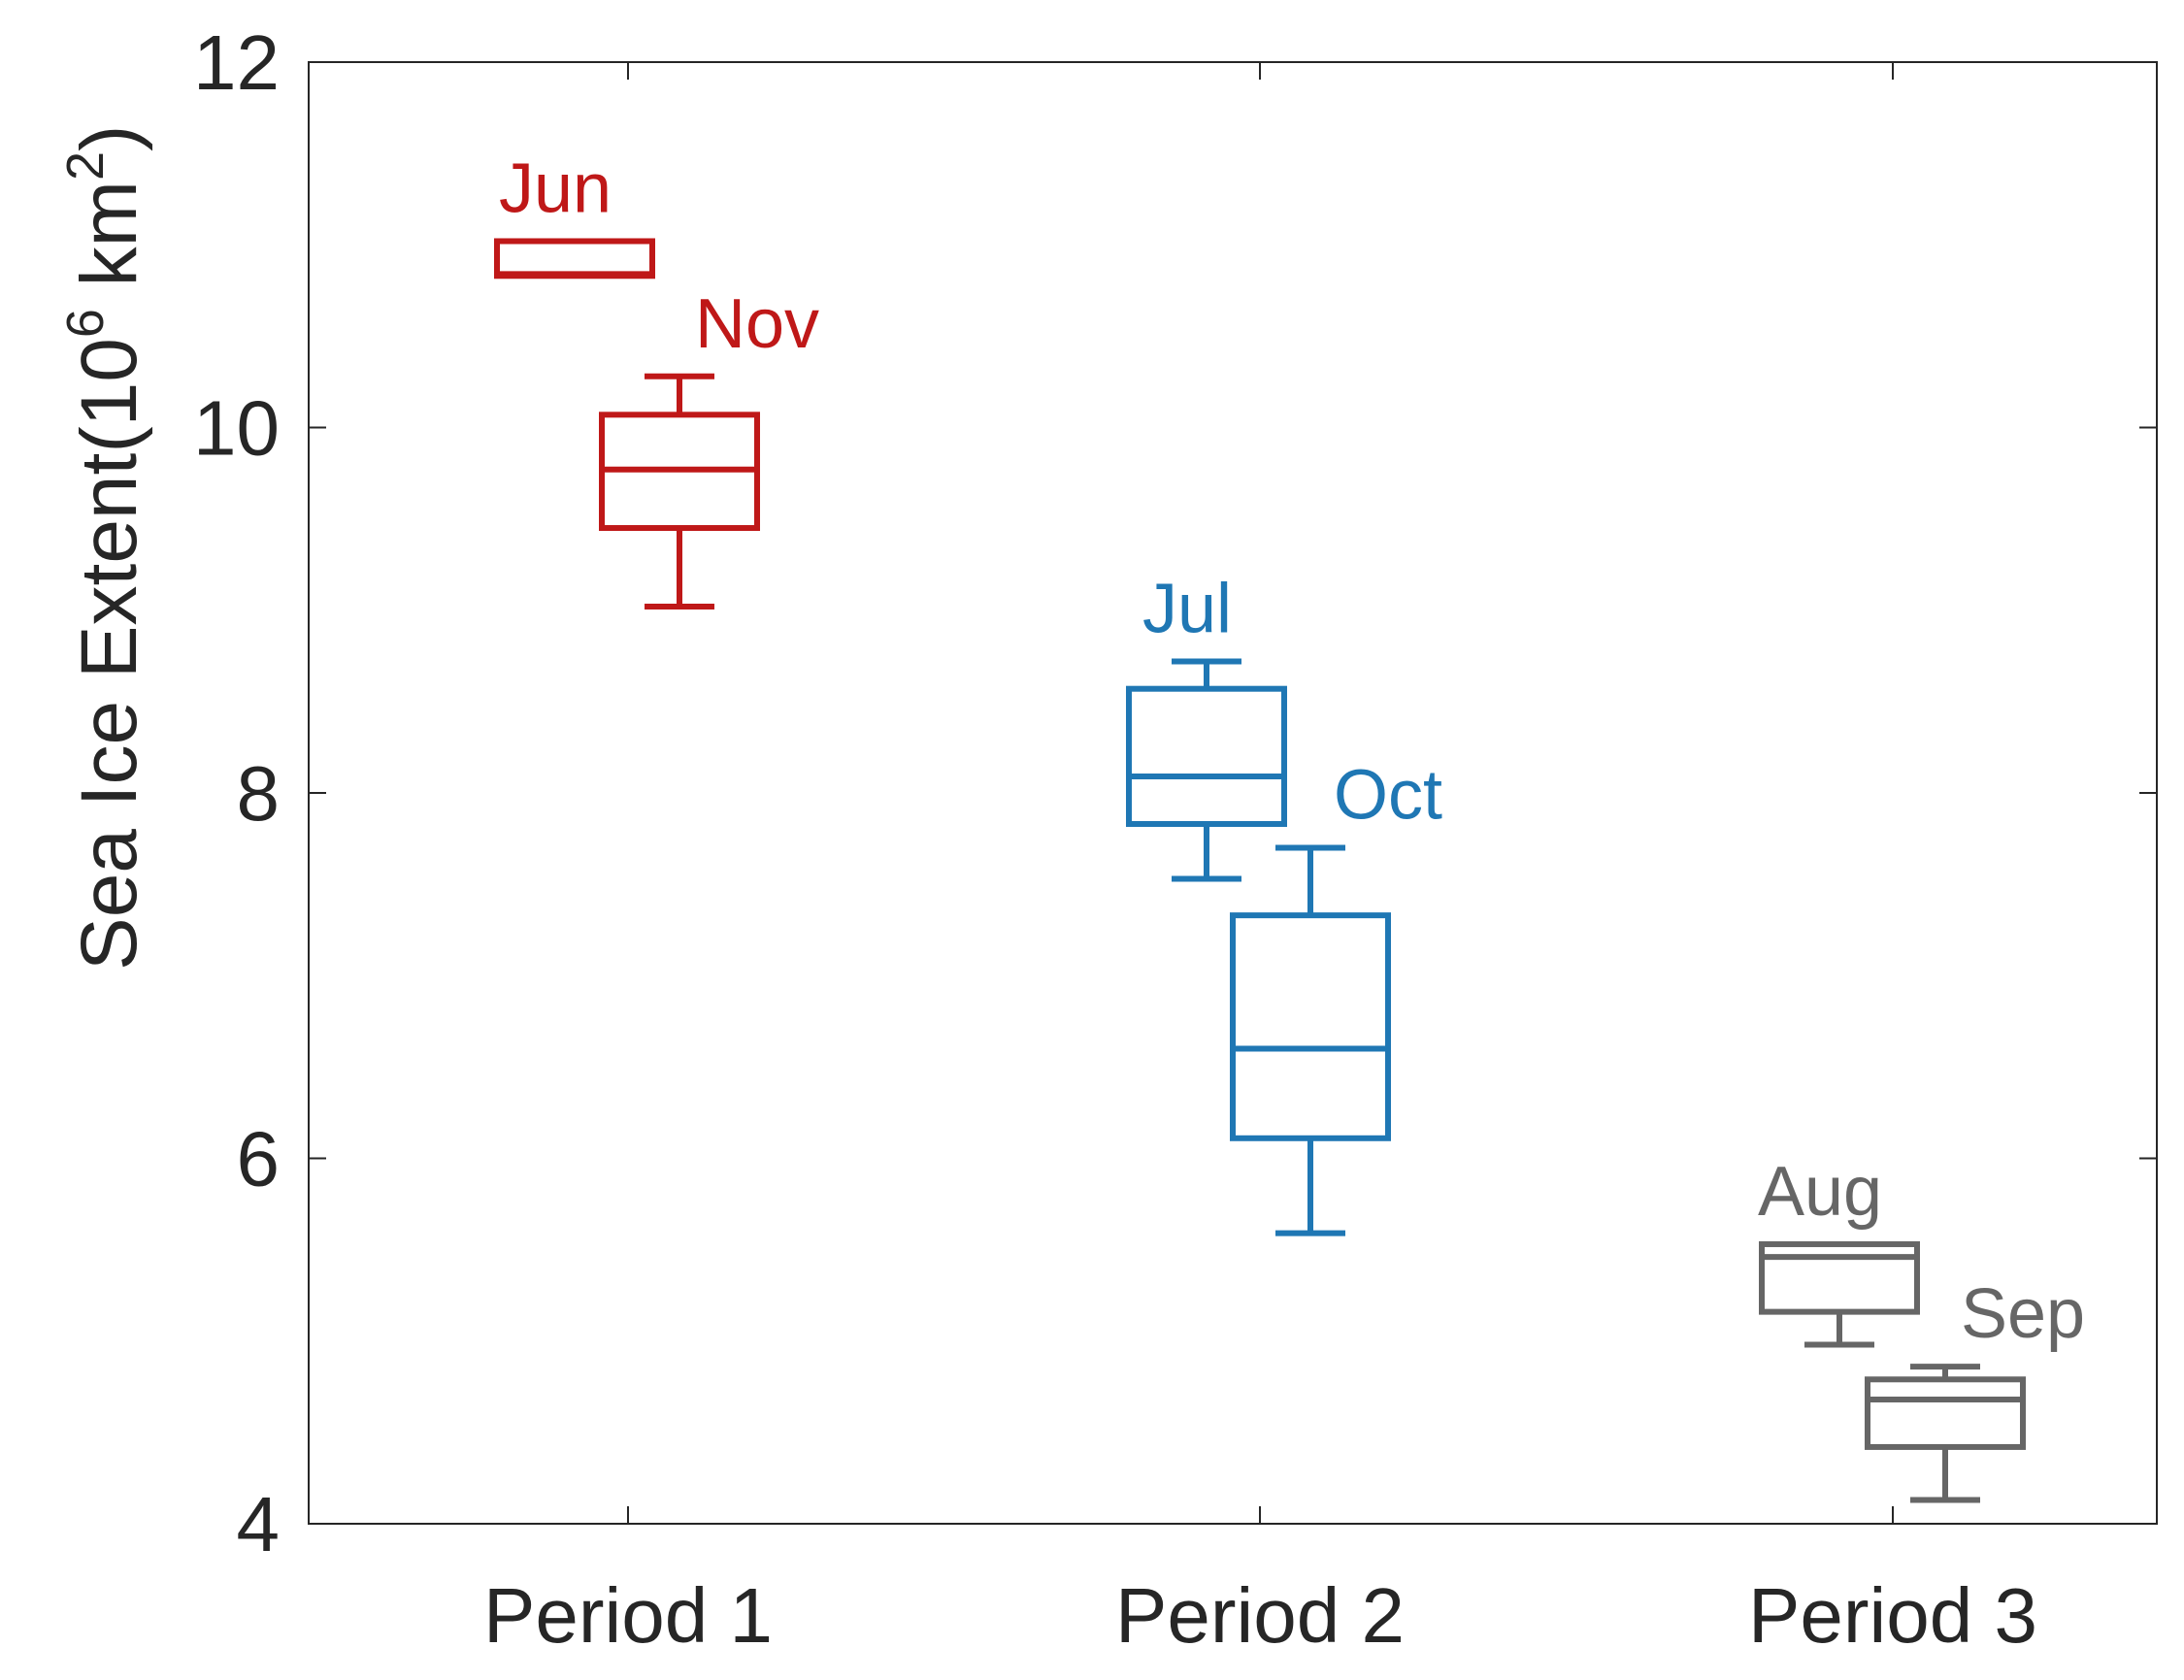 Image resolution: width=2184 pixels, height=1680 pixels. Describe the element at coordinates (555, 188) in the screenshot. I see `box-label-jun: Jun` at that location.